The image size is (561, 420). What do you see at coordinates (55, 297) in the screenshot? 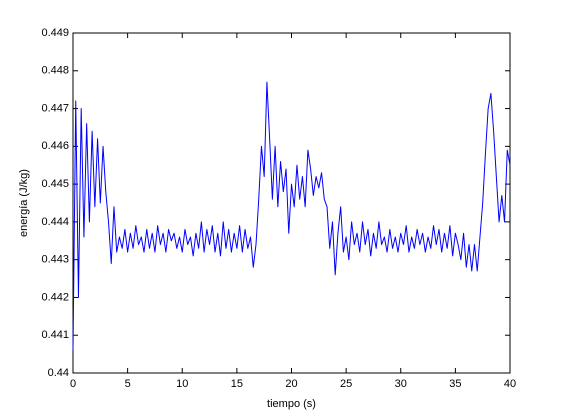
I see `y-tick-label: 0.442` at bounding box center [55, 297].